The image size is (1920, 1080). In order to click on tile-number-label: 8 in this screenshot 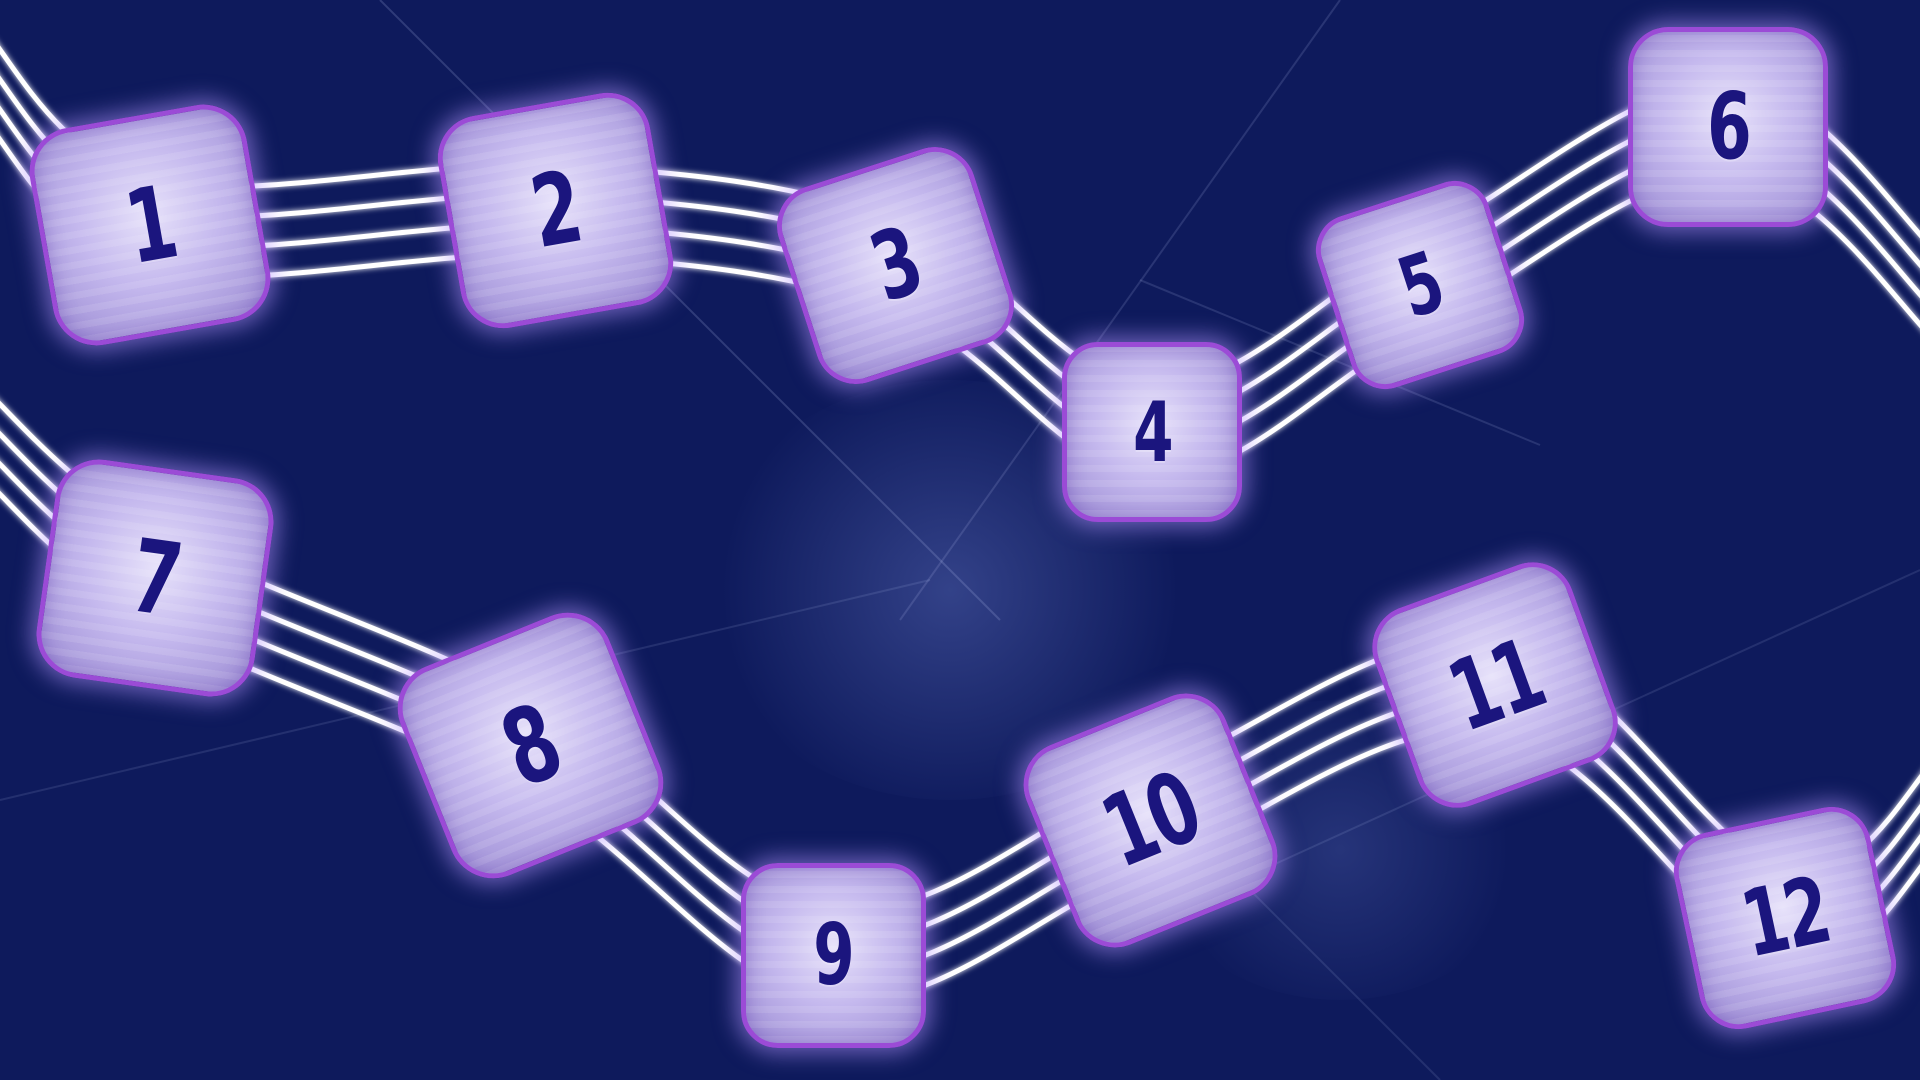, I will do `click(530, 745)`.